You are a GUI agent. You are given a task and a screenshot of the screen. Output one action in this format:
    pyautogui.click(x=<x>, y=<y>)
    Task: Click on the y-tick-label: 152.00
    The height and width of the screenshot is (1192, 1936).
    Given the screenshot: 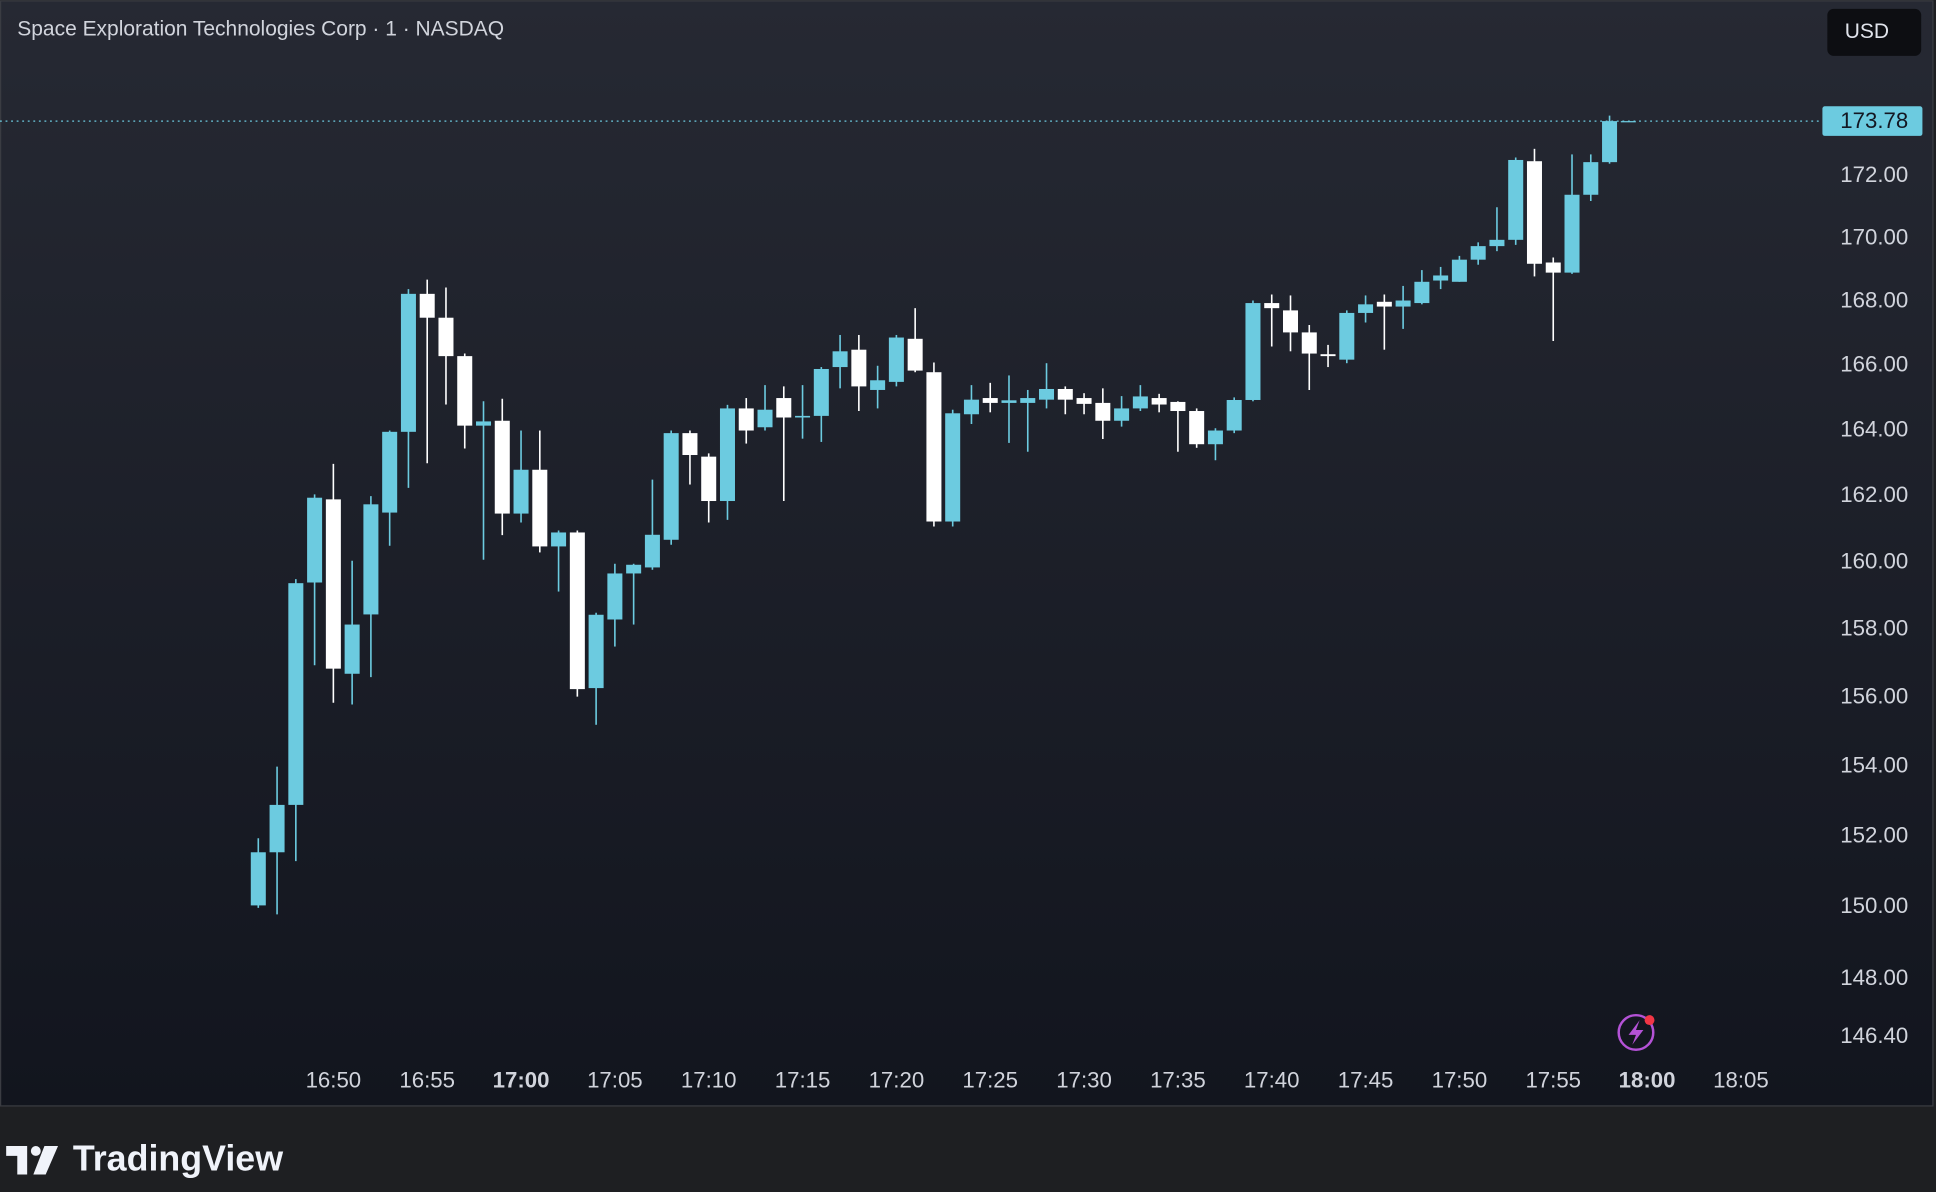 What is the action you would take?
    pyautogui.click(x=1874, y=834)
    